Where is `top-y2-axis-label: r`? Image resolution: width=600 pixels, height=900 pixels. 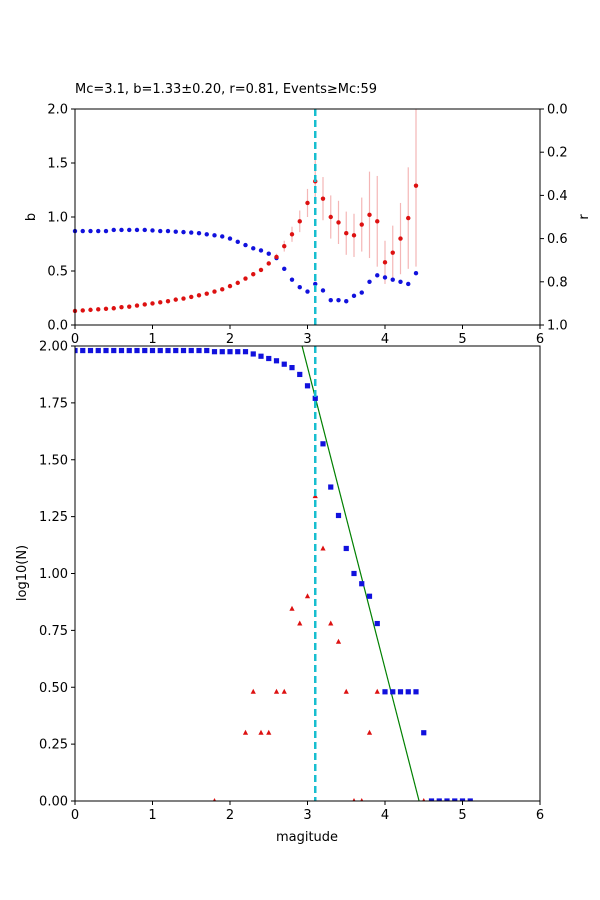 top-y2-axis-label: r is located at coordinates (584, 217).